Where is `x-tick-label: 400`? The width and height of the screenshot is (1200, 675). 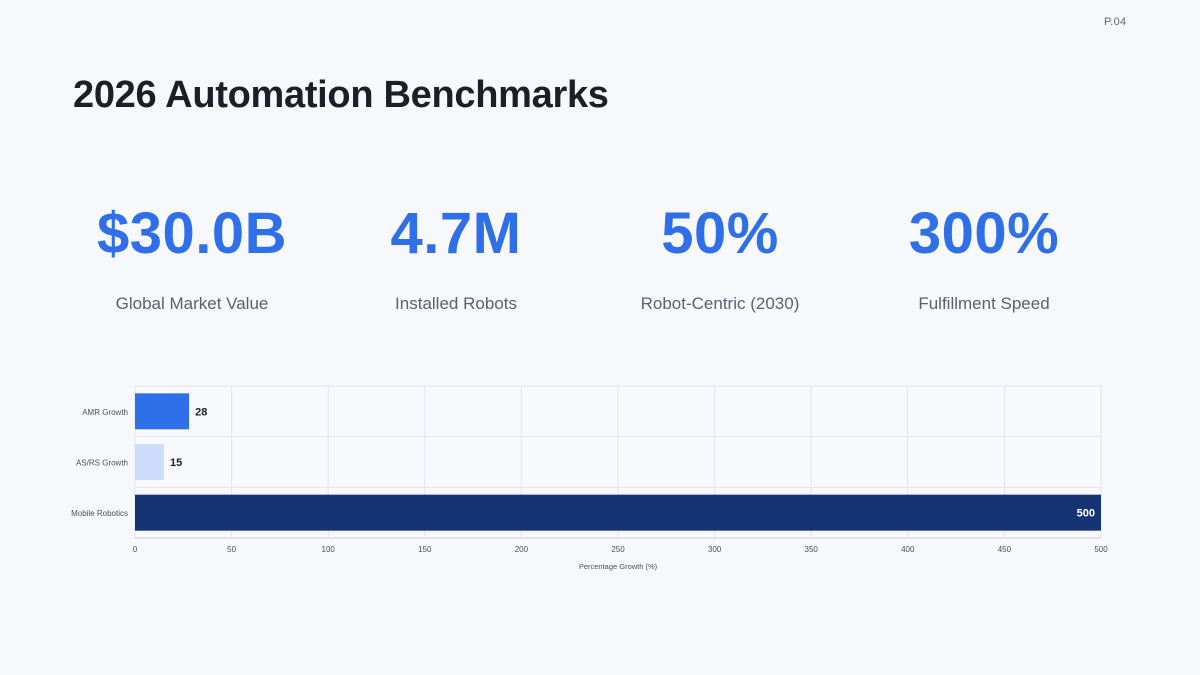
x-tick-label: 400 is located at coordinates (908, 549).